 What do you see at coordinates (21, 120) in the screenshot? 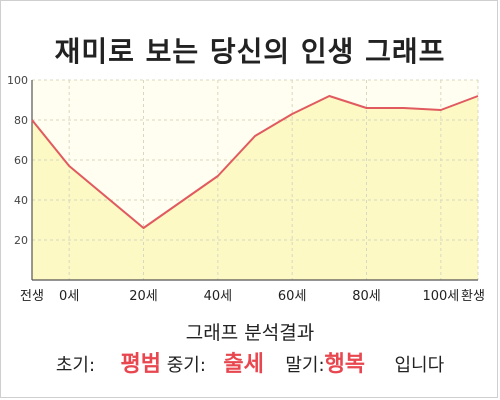
I see `y-tick-label: 80` at bounding box center [21, 120].